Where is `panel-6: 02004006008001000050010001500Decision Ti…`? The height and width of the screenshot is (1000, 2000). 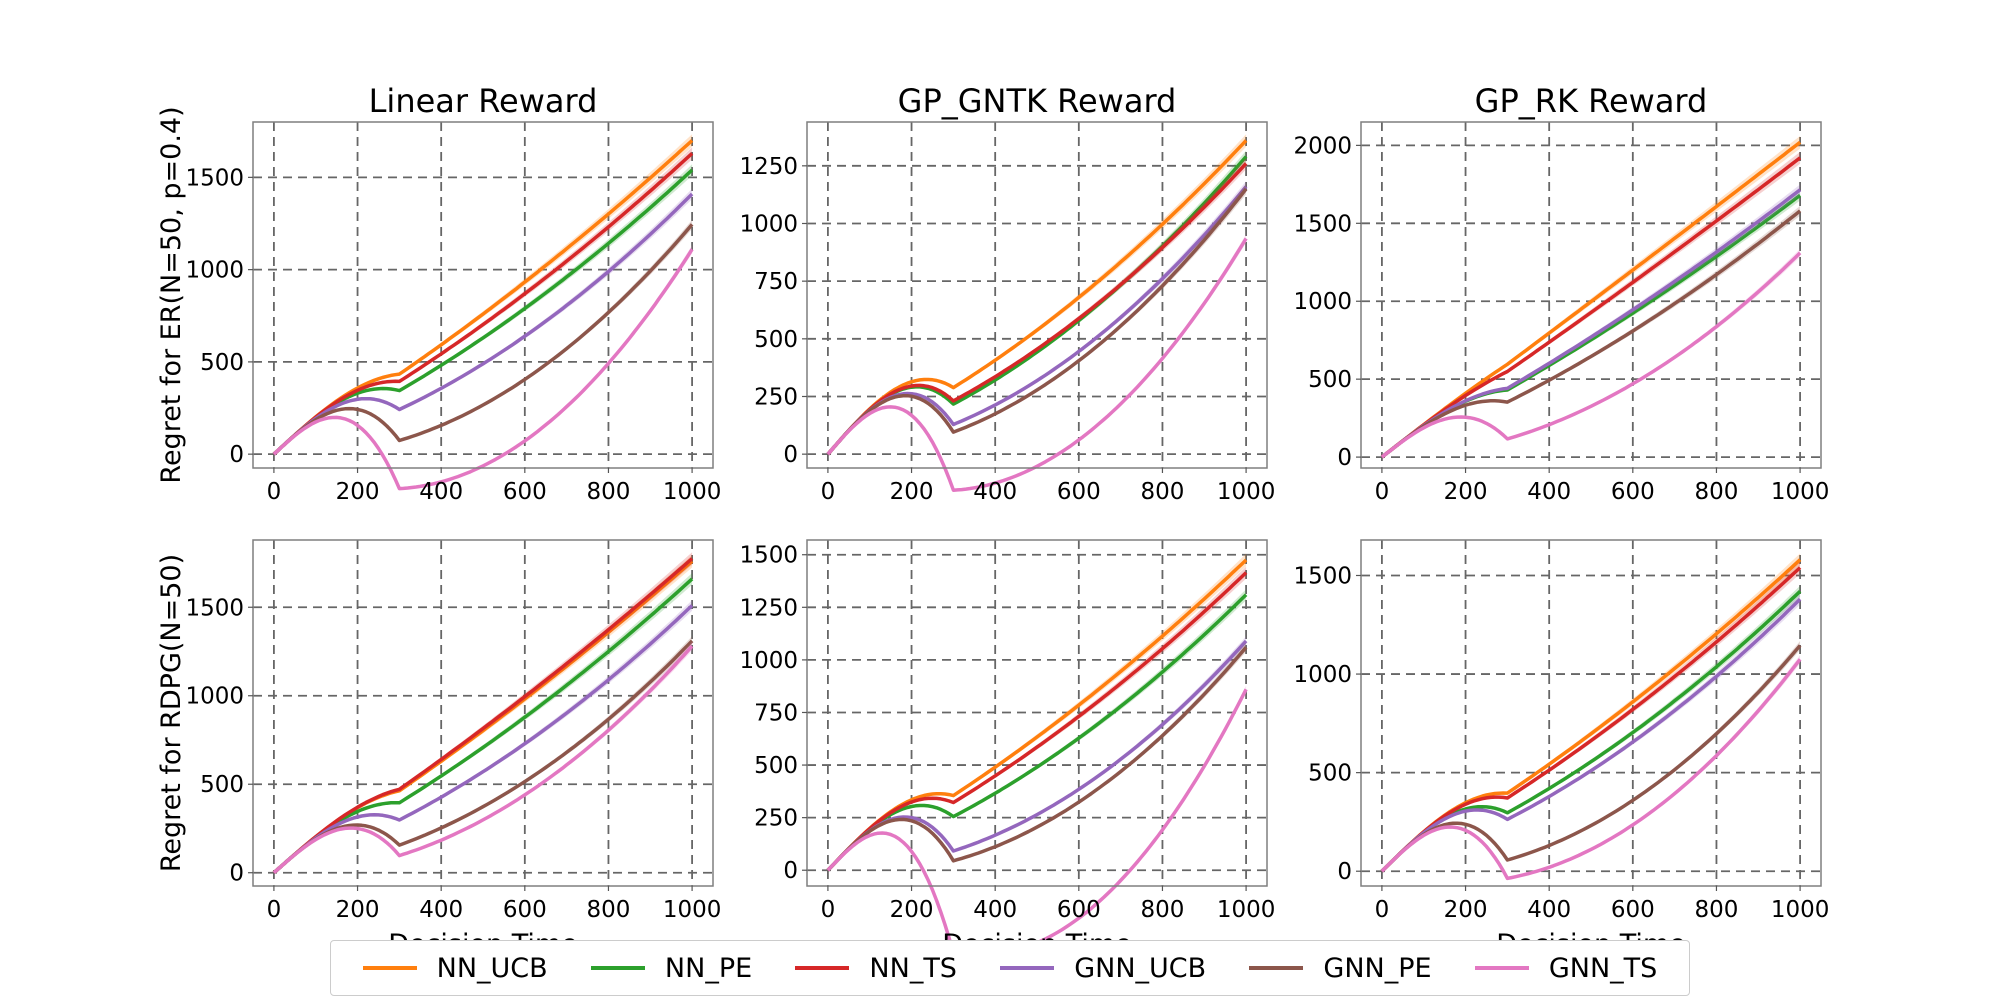
panel-6: 02004006008001000050010001500Decision Ti… is located at coordinates (1561, 749).